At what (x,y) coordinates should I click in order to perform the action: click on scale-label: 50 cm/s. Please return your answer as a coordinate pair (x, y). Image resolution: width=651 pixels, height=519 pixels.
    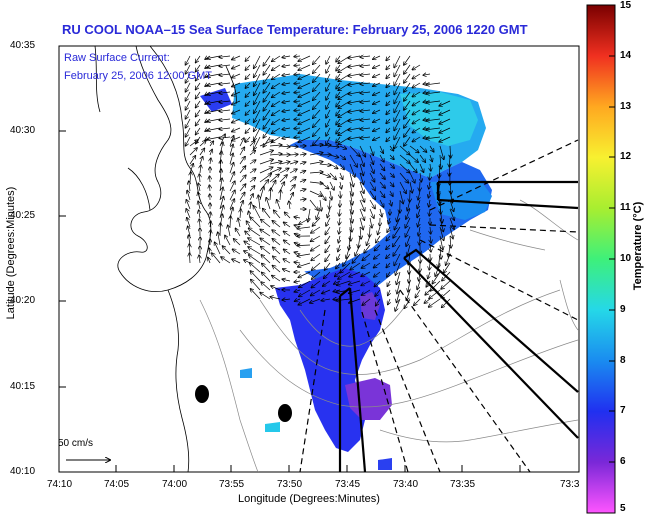
    Looking at the image, I should click on (76, 443).